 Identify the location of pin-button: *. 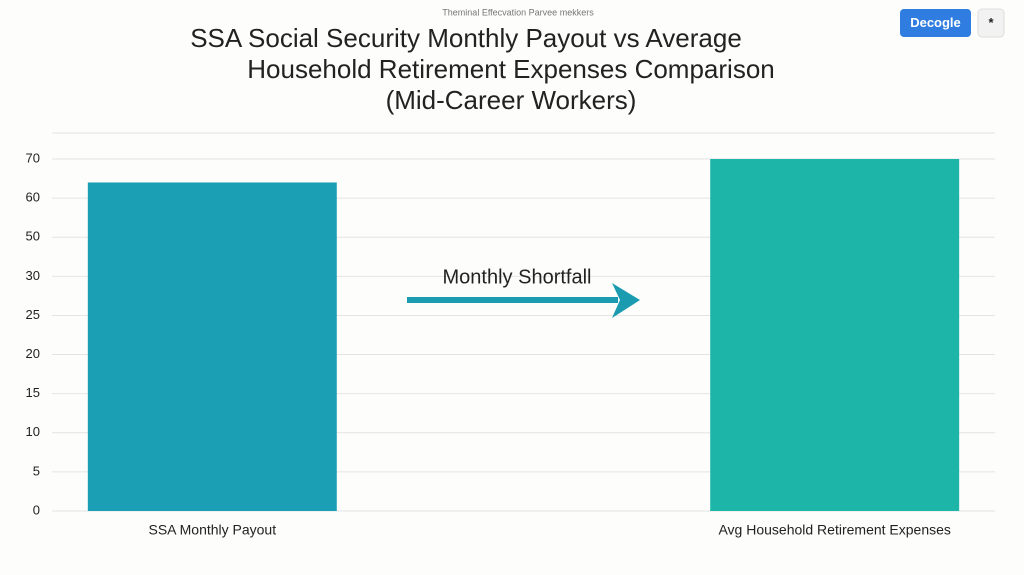
(991, 23).